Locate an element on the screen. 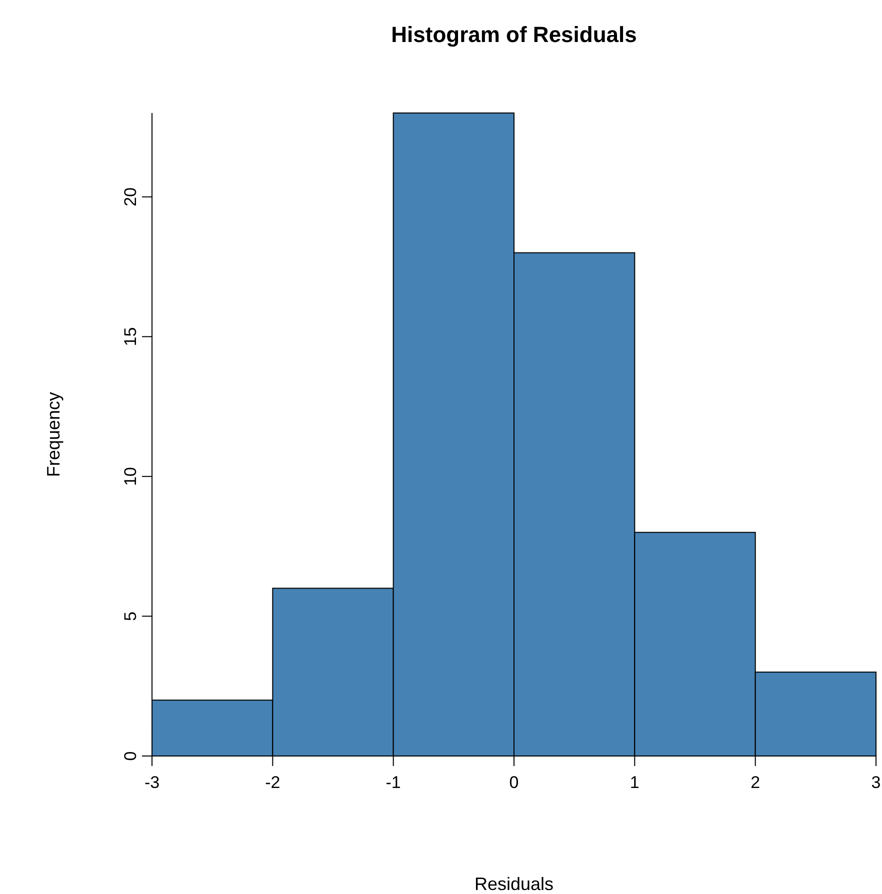 Image resolution: width=882 pixels, height=894 pixels. x-tick-label: -1 is located at coordinates (393, 782).